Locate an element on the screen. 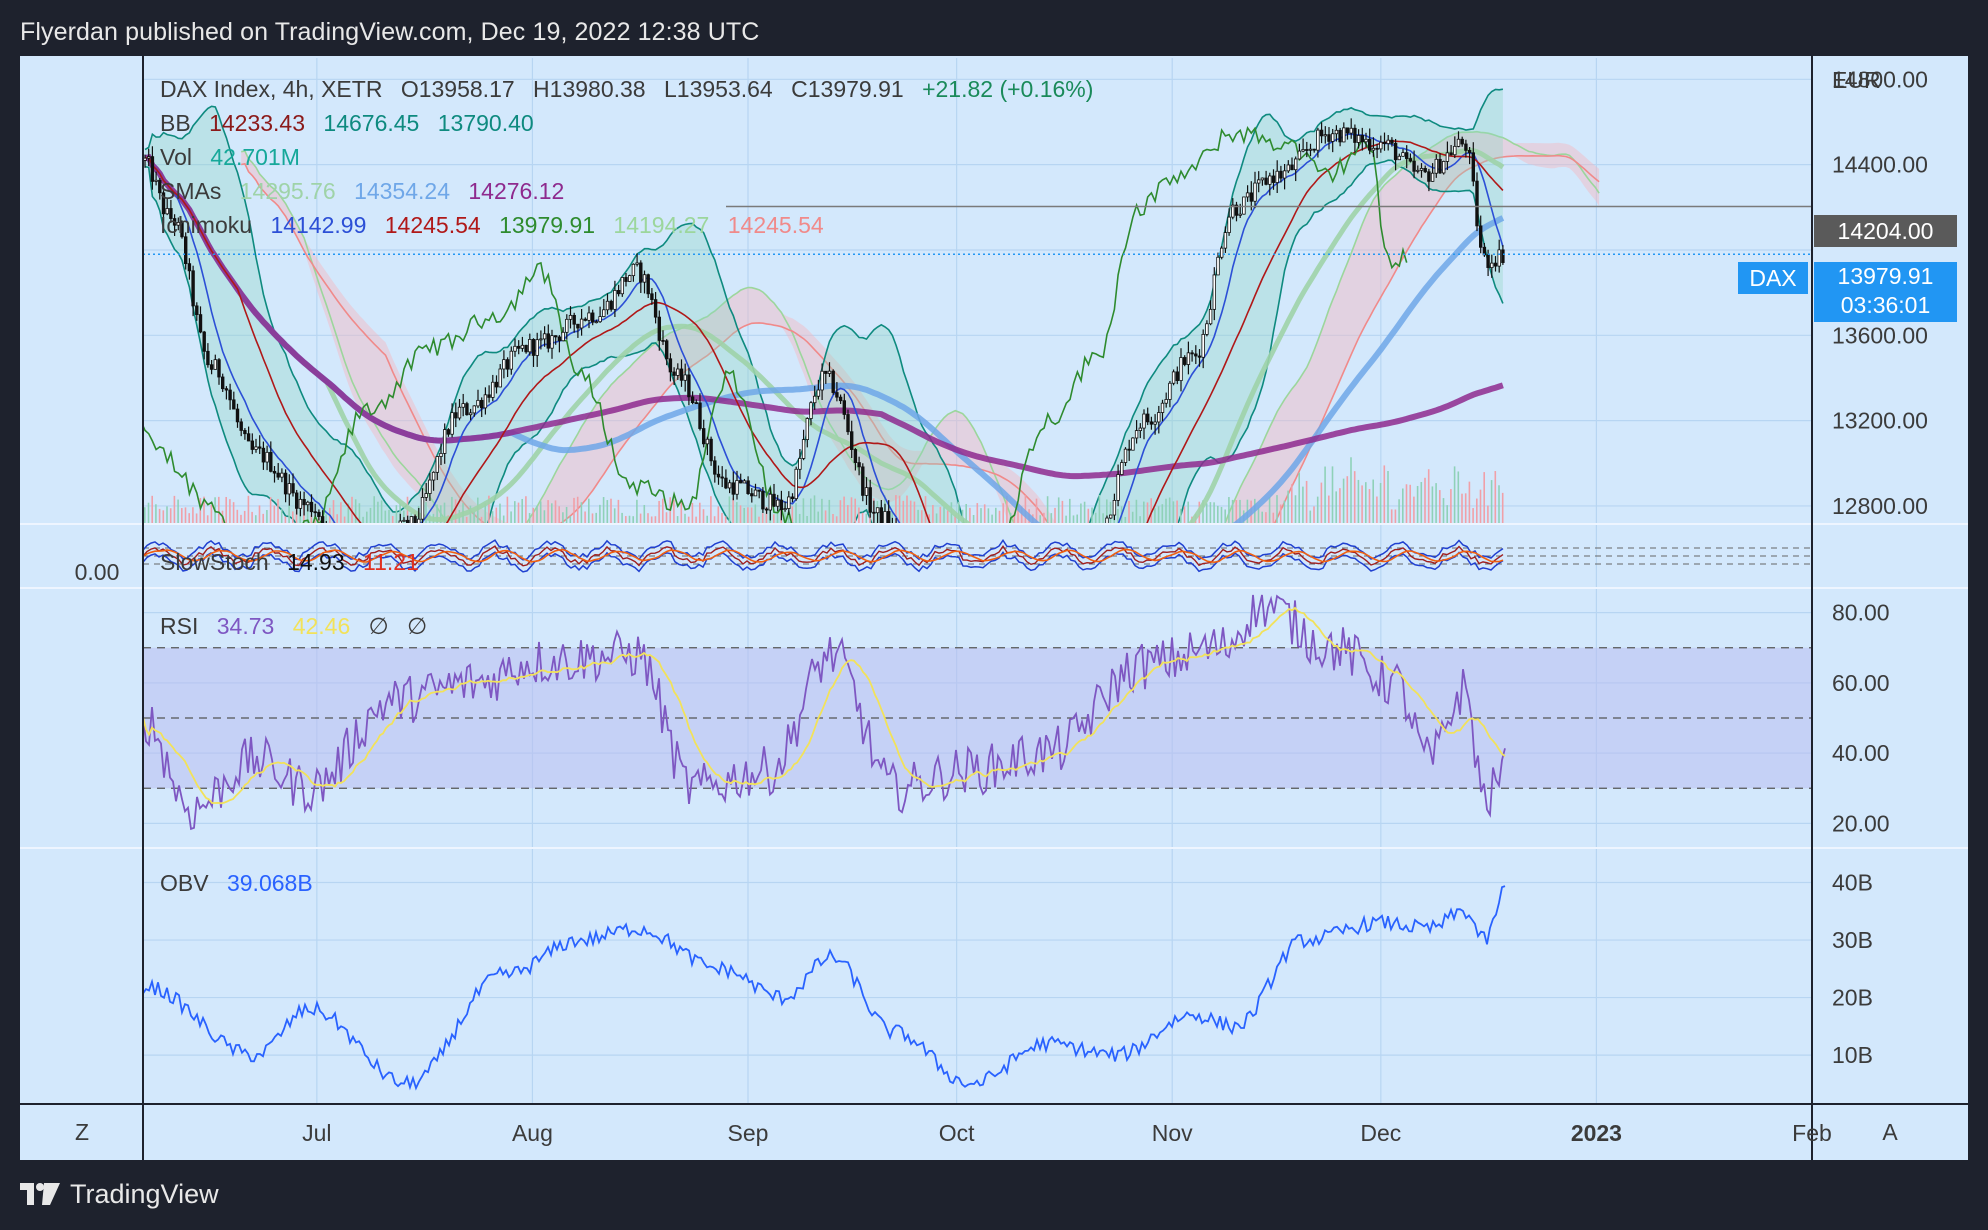 Image resolution: width=1988 pixels, height=1230 pixels. rsi-legend: RSI 34.73 42.46 ∅ ∅ is located at coordinates (299, 626).